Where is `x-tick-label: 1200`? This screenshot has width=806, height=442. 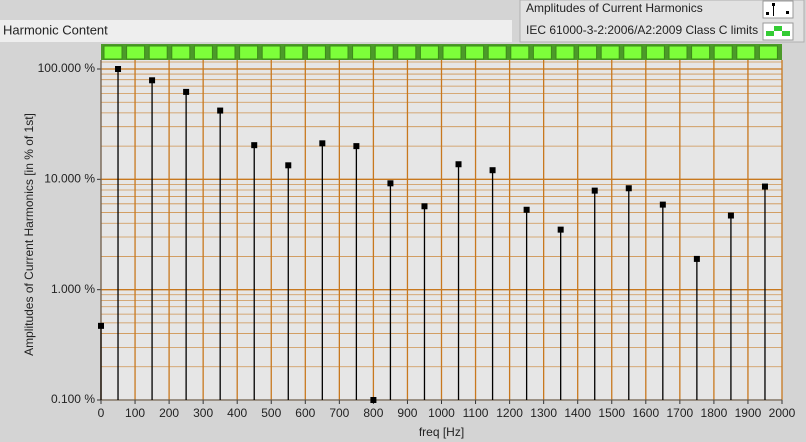
x-tick-label: 1200 is located at coordinates (509, 413).